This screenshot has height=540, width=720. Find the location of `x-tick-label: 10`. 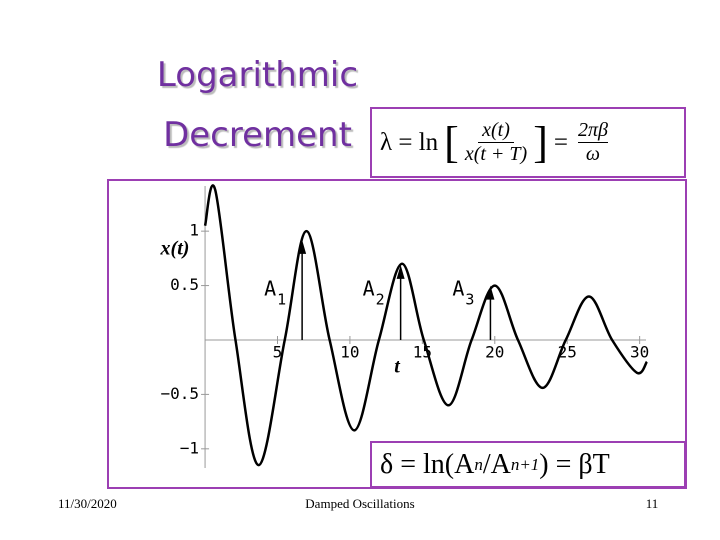

x-tick-label: 10 is located at coordinates (349, 351).